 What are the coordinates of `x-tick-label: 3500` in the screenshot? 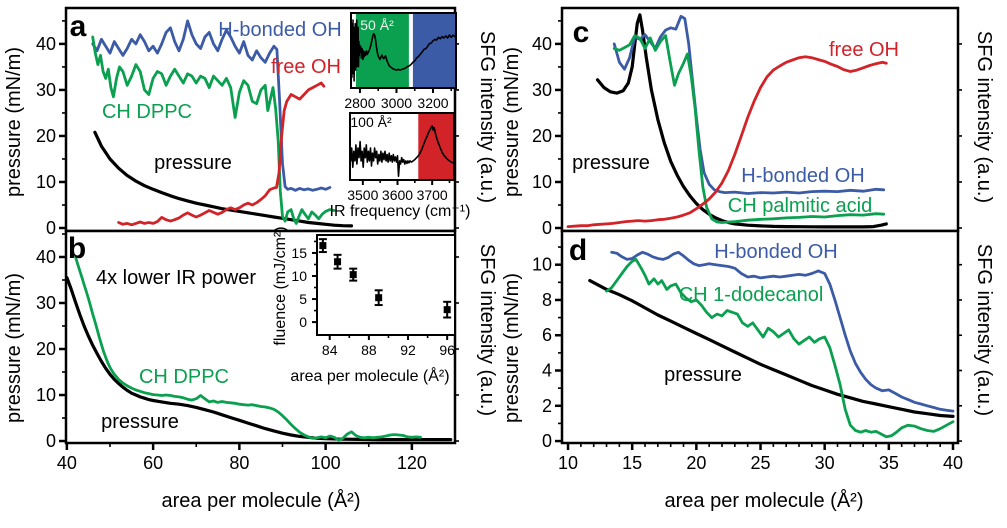 It's located at (362, 195).